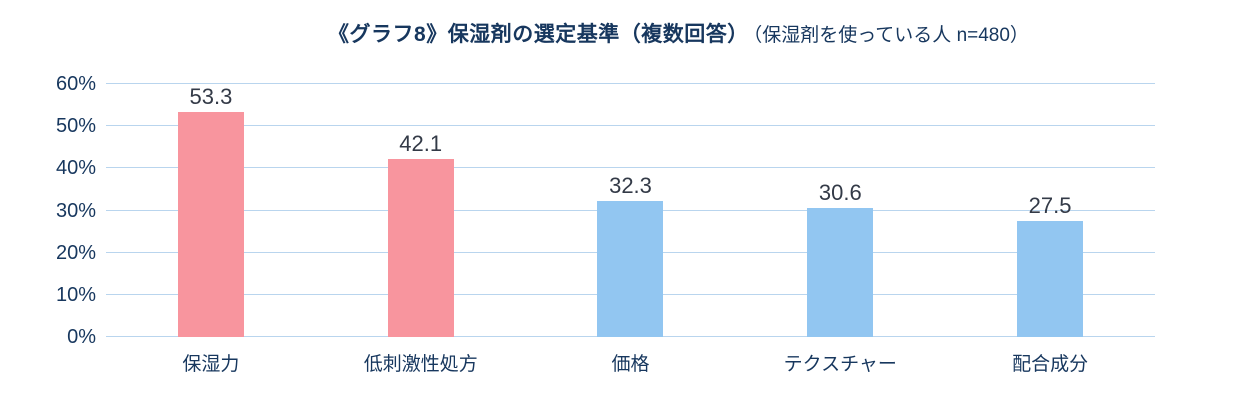  What do you see at coordinates (211, 97) in the screenshot?
I see `bar-value-label: 53.3` at bounding box center [211, 97].